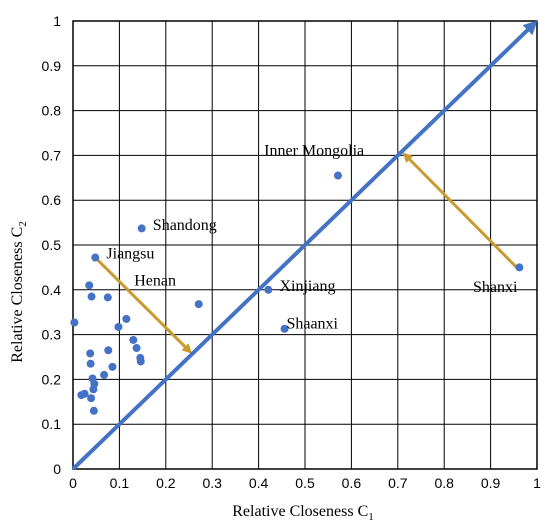 This screenshot has height=529, width=550. Describe the element at coordinates (52, 111) in the screenshot. I see `y-tick-label: 0.8` at that location.